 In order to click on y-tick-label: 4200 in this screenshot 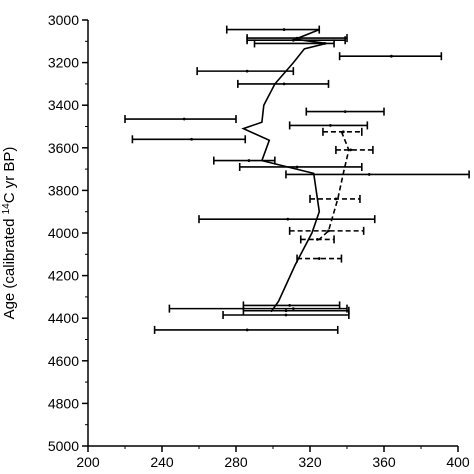, I will do `click(63, 276)`.